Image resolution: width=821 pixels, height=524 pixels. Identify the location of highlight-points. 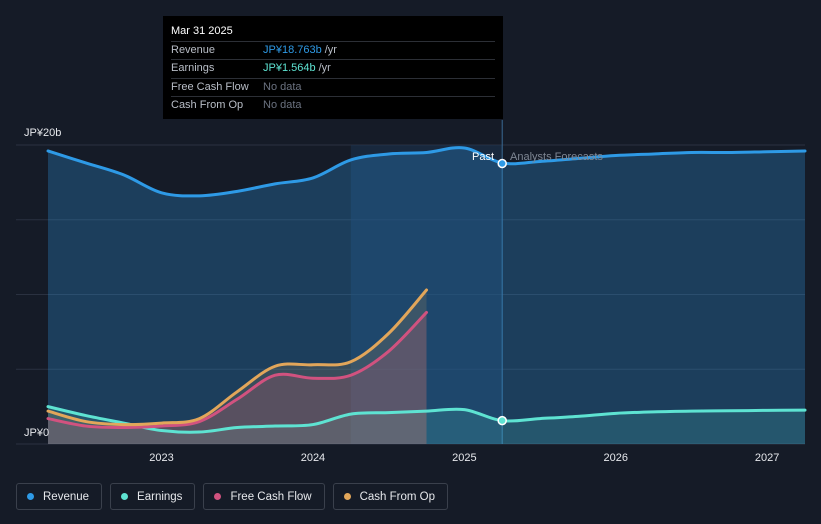
(502, 292).